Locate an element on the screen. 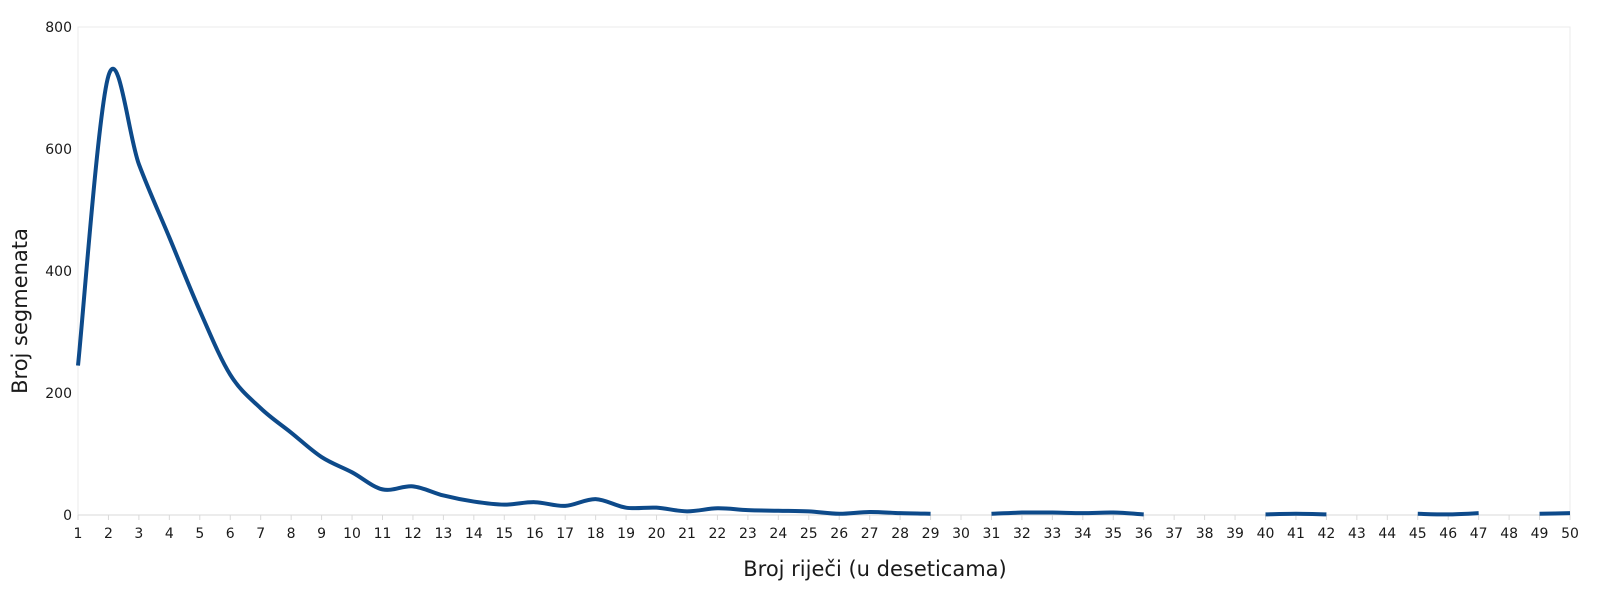 Image resolution: width=1600 pixels, height=603 pixels. x-tick-label: 5 is located at coordinates (199, 534).